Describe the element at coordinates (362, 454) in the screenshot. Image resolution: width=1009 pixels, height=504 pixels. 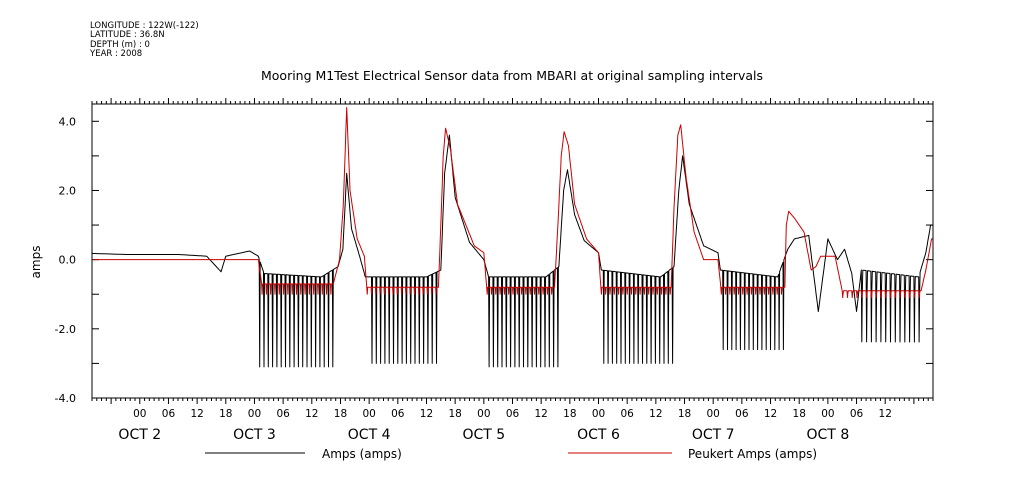
I see `legend-label-amps: Amps (amps)` at that location.